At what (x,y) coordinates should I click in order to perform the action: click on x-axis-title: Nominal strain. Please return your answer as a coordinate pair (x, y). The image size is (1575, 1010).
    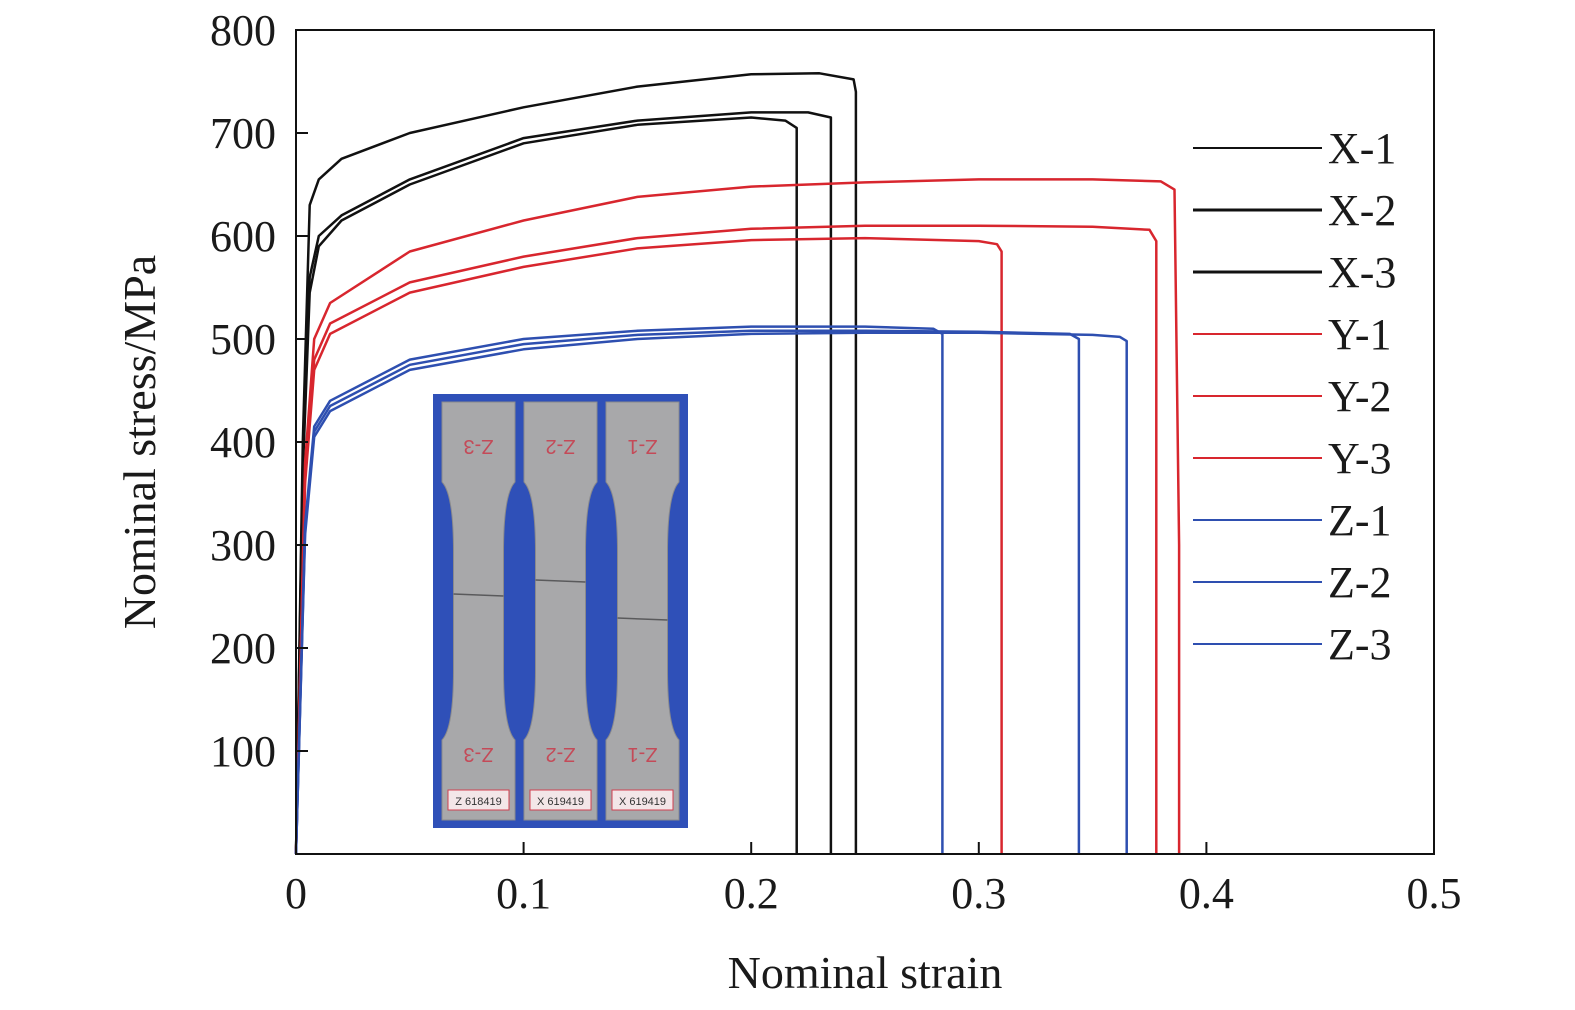
    Looking at the image, I should click on (865, 972).